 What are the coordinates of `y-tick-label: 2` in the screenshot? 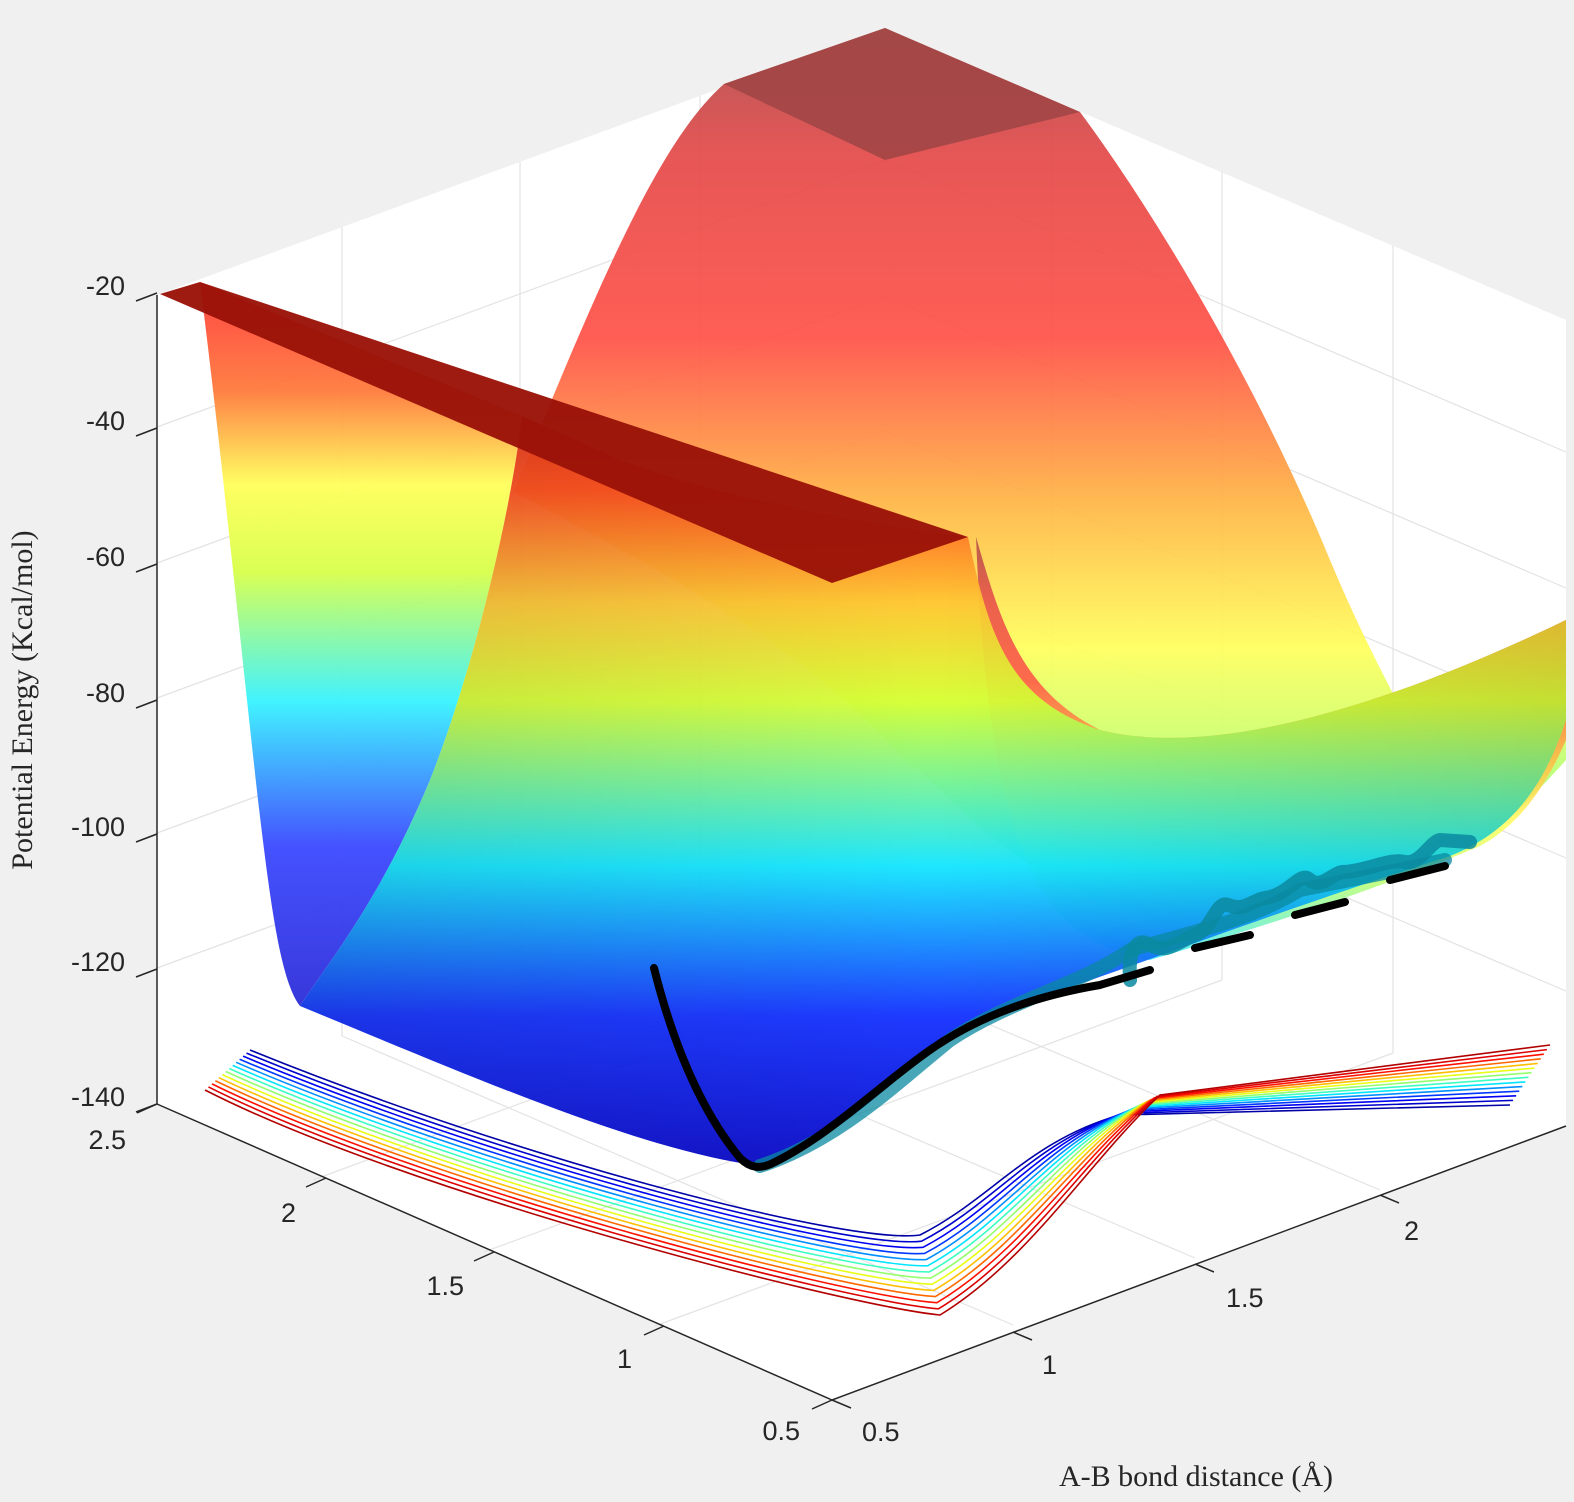 It's located at (288, 1213).